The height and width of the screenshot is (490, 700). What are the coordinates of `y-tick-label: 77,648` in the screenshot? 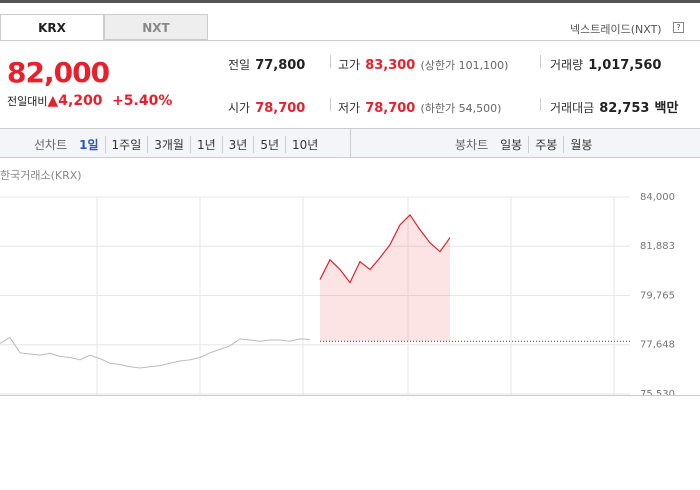 It's located at (657, 345).